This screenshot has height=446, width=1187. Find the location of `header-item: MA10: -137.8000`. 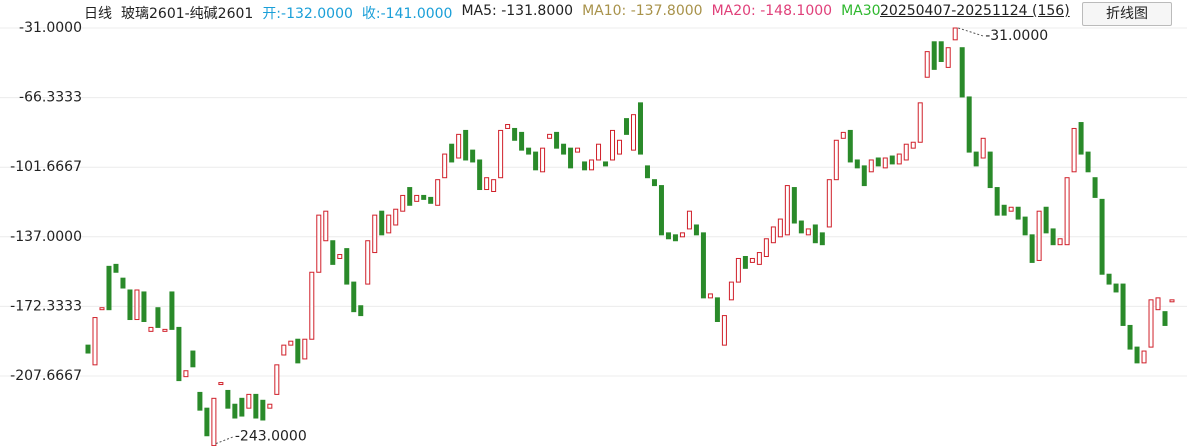

header-item: MA10: -137.8000 is located at coordinates (642, 11).